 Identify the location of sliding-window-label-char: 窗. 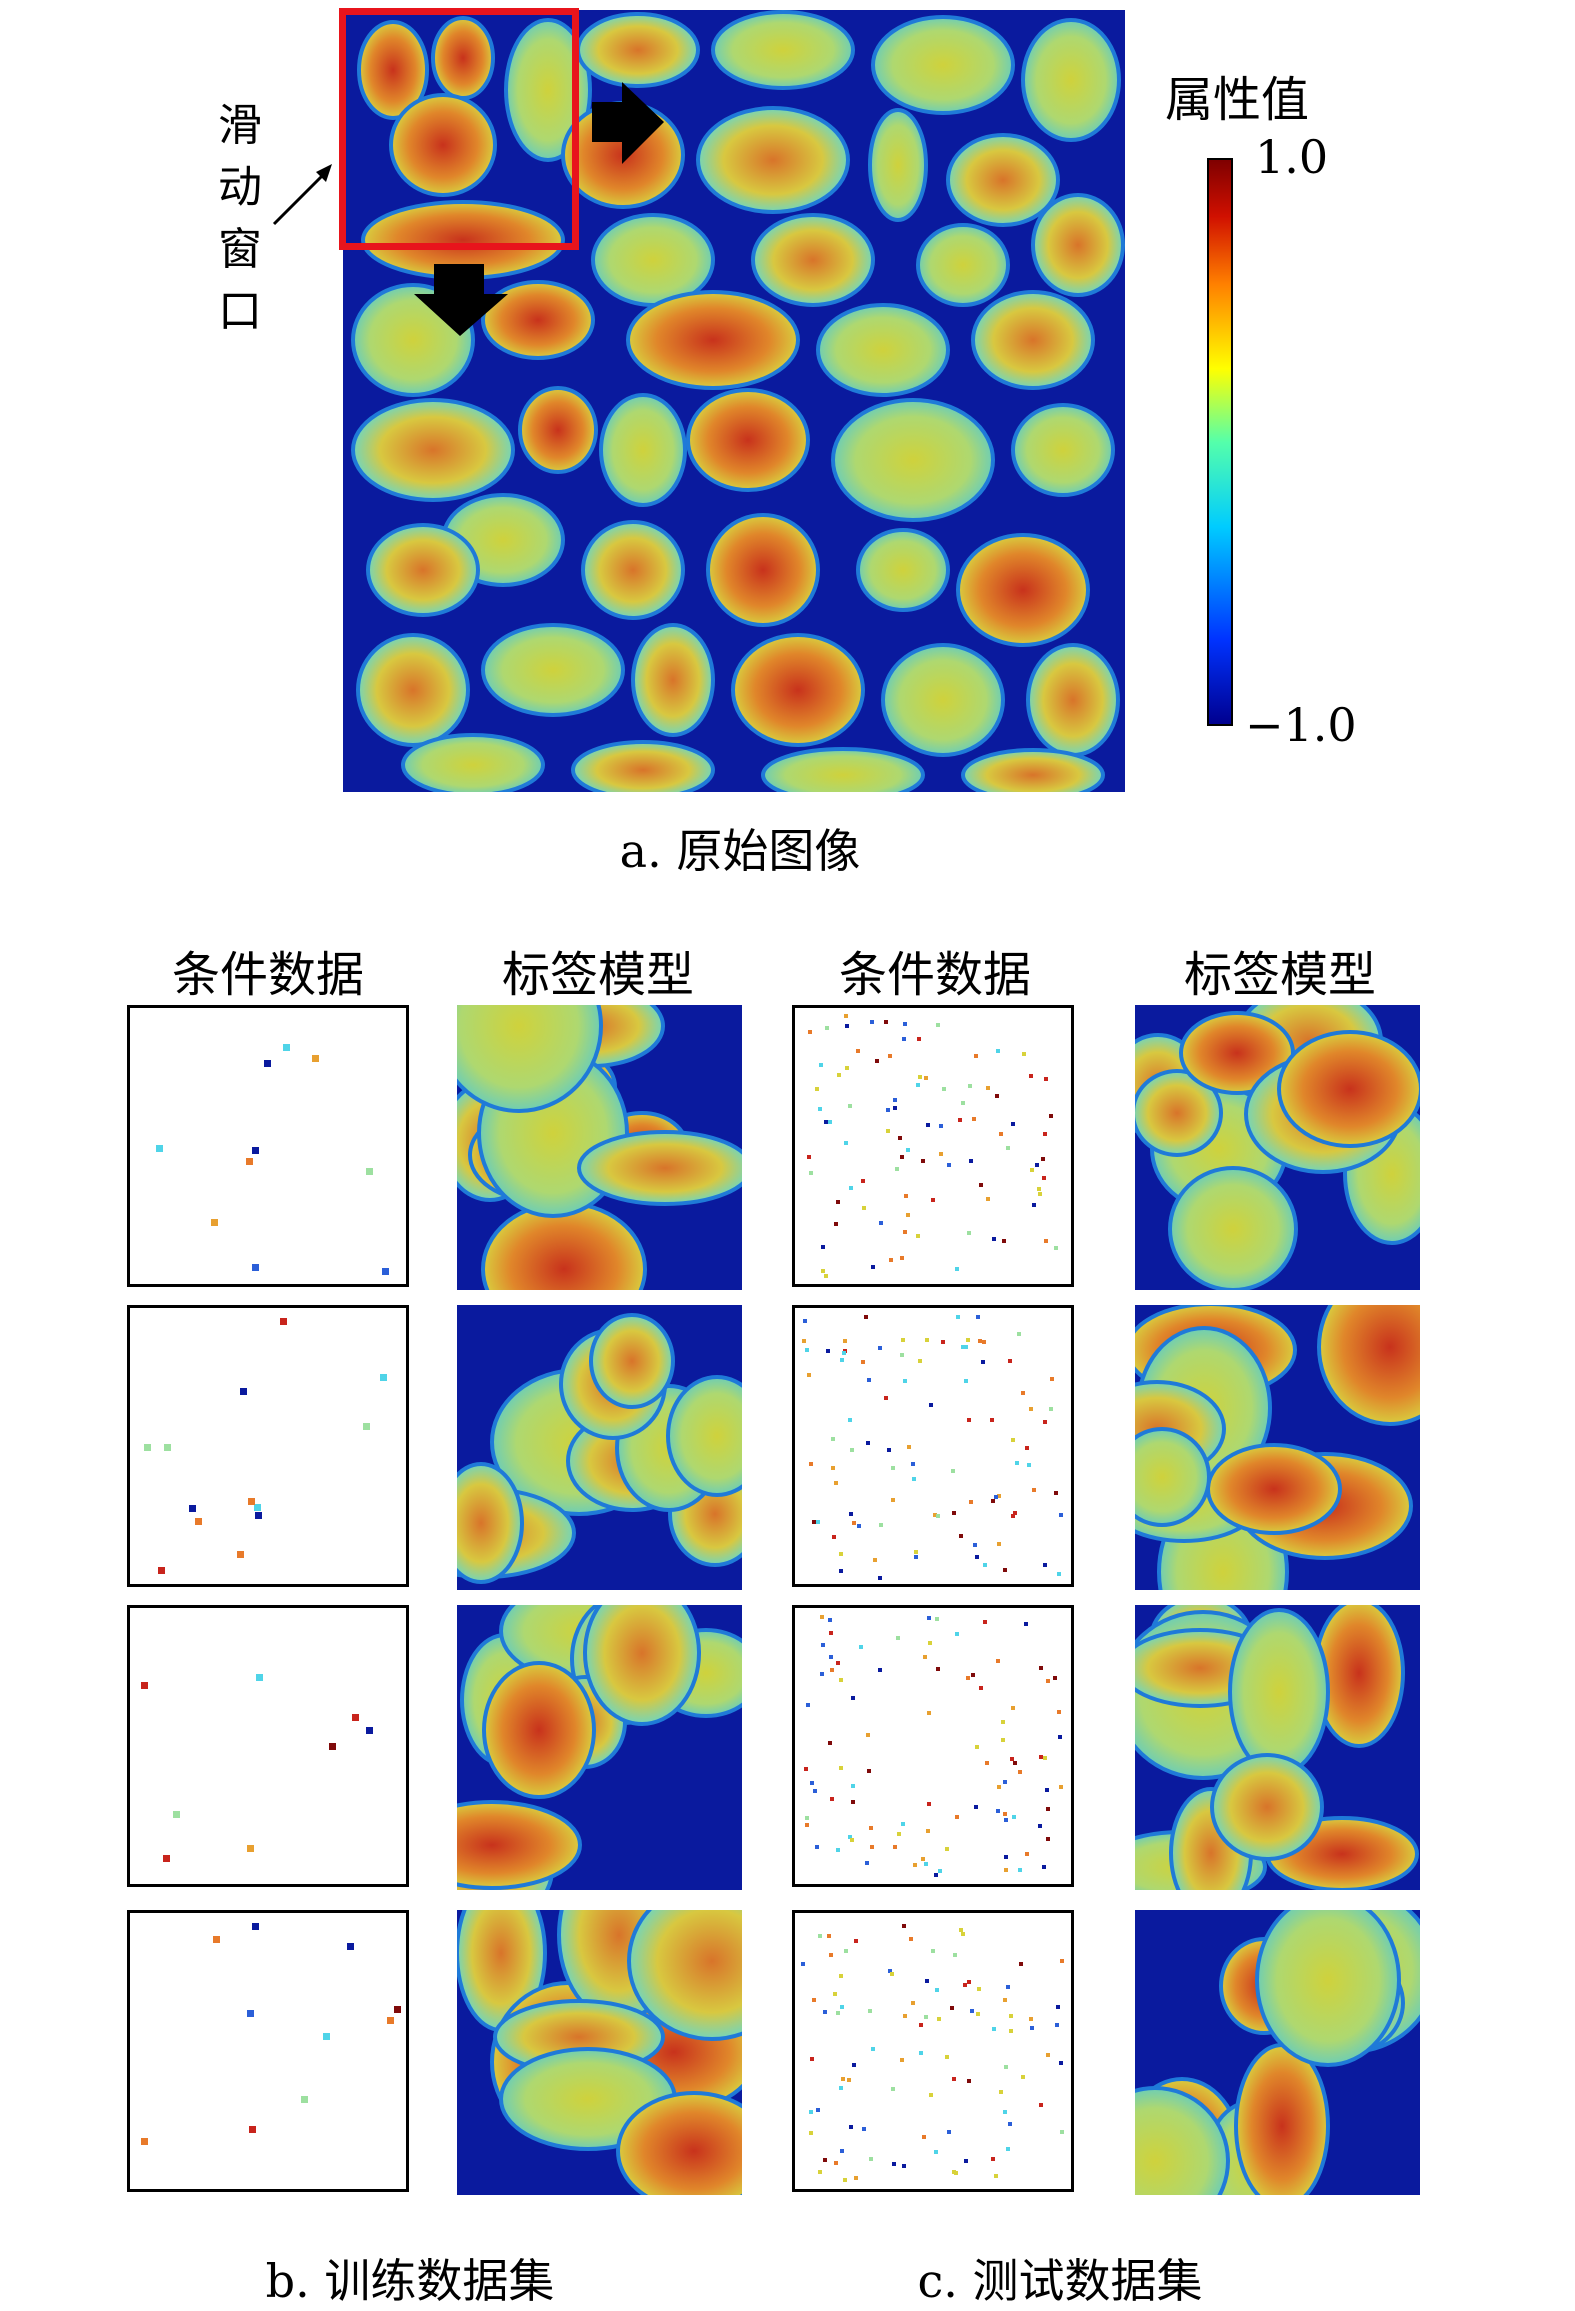
(240, 249).